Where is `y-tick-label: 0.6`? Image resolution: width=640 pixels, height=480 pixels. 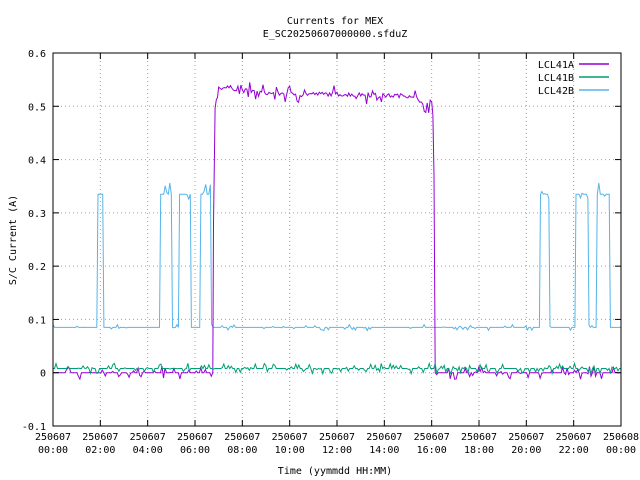 y-tick-label: 0.6 is located at coordinates (37, 54).